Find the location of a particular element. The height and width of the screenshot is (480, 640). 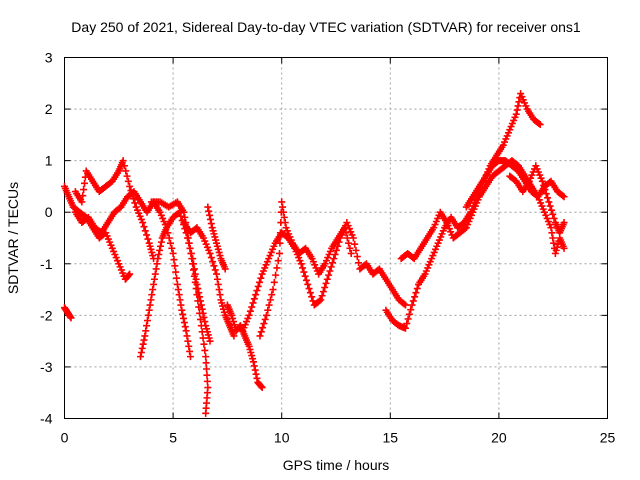

y-axis-label: SDTVAR / TECUs is located at coordinates (13, 238).